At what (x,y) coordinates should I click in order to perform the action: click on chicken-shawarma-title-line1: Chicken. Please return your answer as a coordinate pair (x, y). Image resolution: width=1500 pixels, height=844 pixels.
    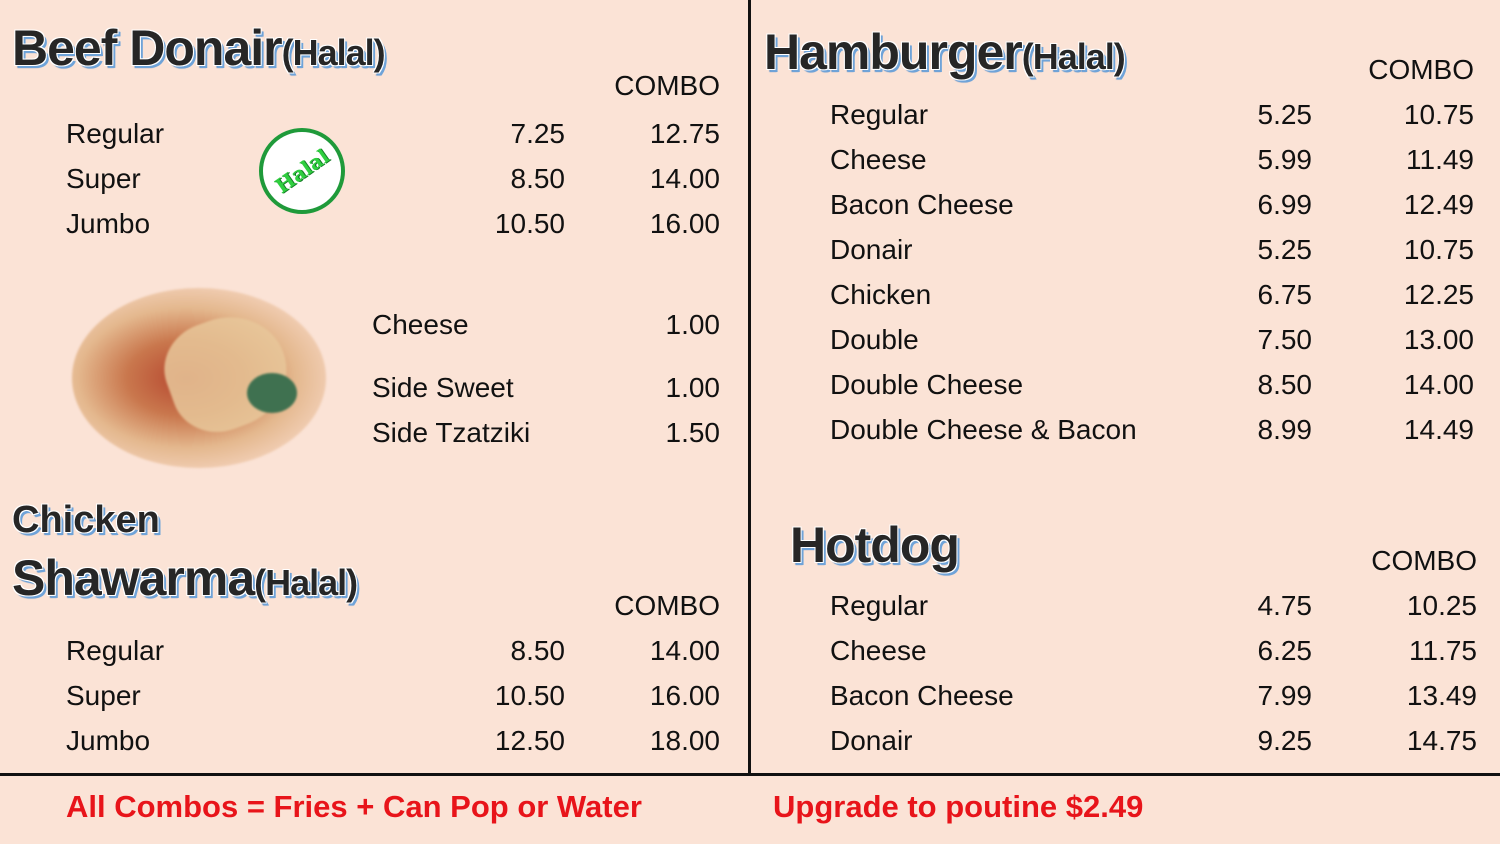
    Looking at the image, I should click on (86, 520).